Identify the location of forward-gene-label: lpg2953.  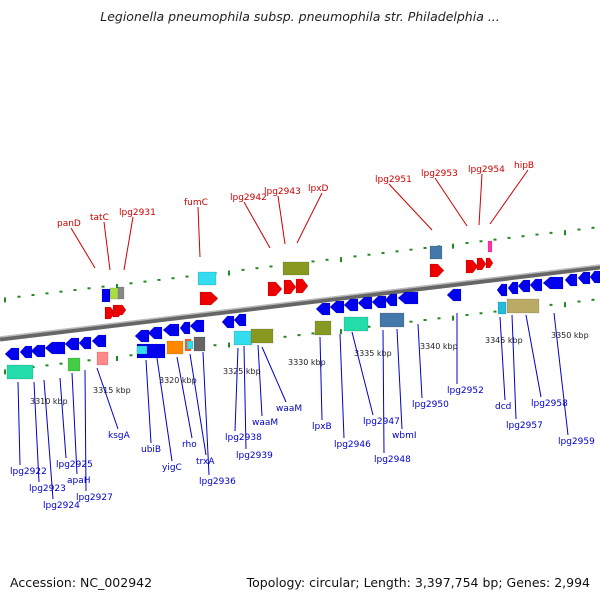
(439, 174).